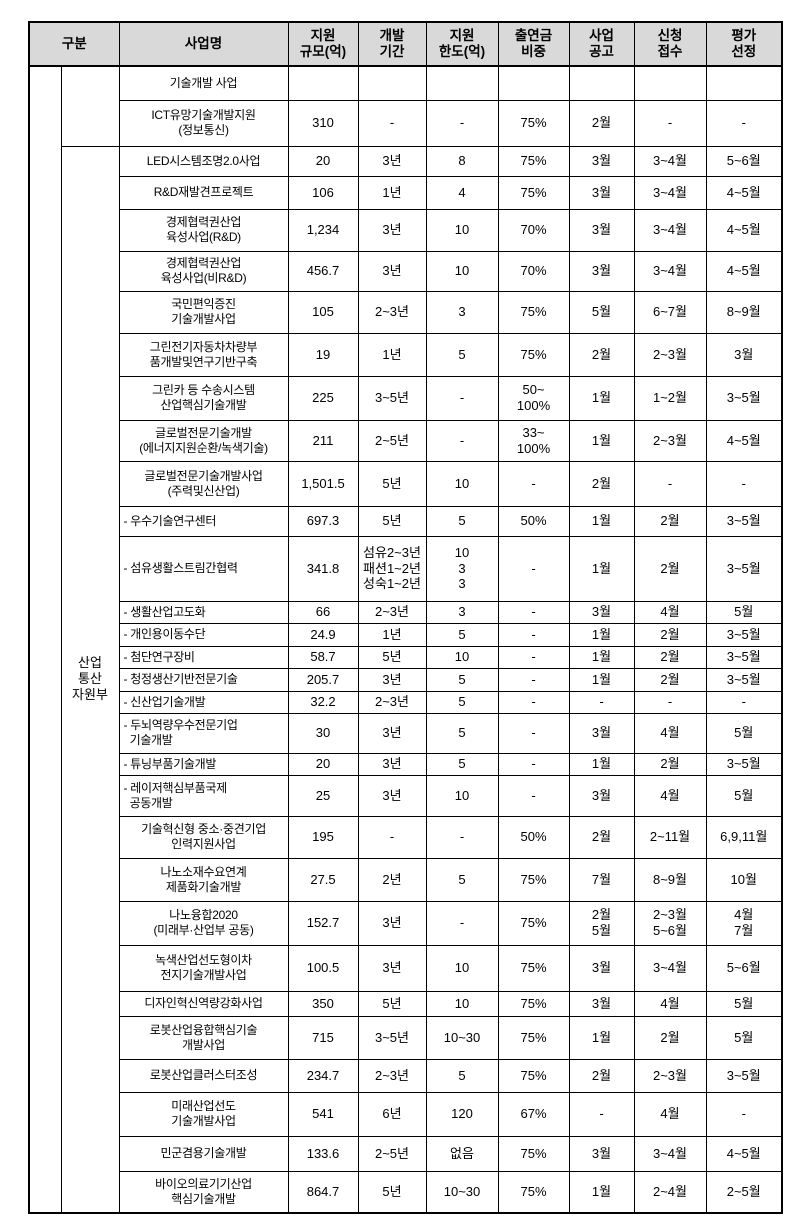 This screenshot has height=1231, width=803. Describe the element at coordinates (670, 192) in the screenshot. I see `cell-apply: 3~4월` at that location.